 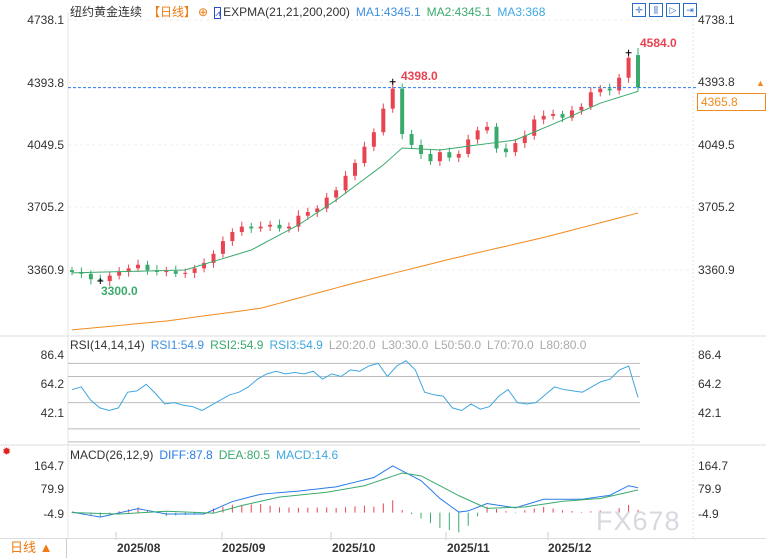 I want to click on rsi2-value: RSI2:54.9, so click(x=237, y=345).